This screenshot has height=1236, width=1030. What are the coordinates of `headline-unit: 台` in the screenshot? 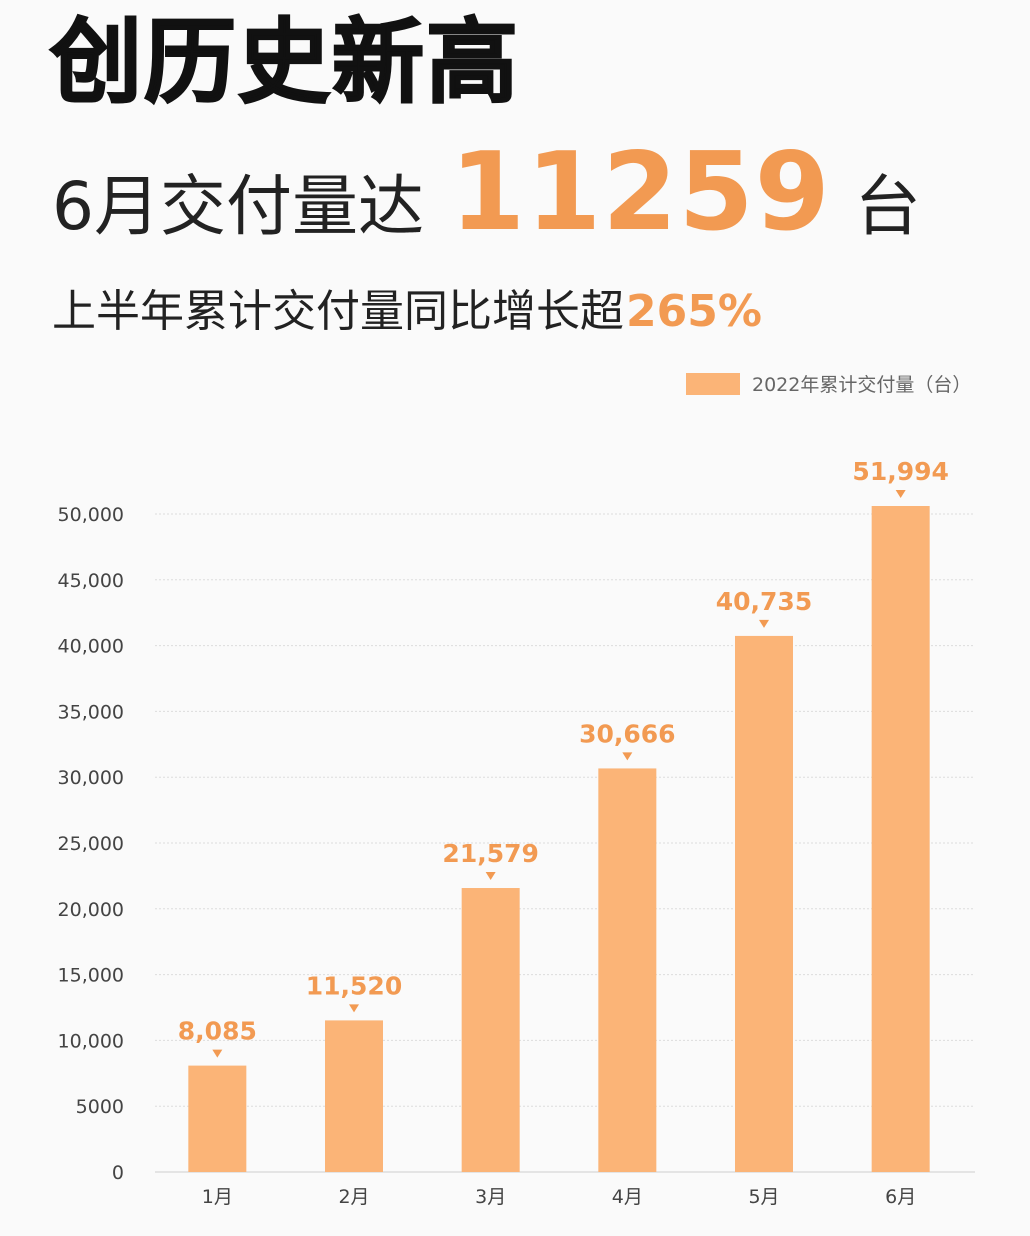 It's located at (887, 206).